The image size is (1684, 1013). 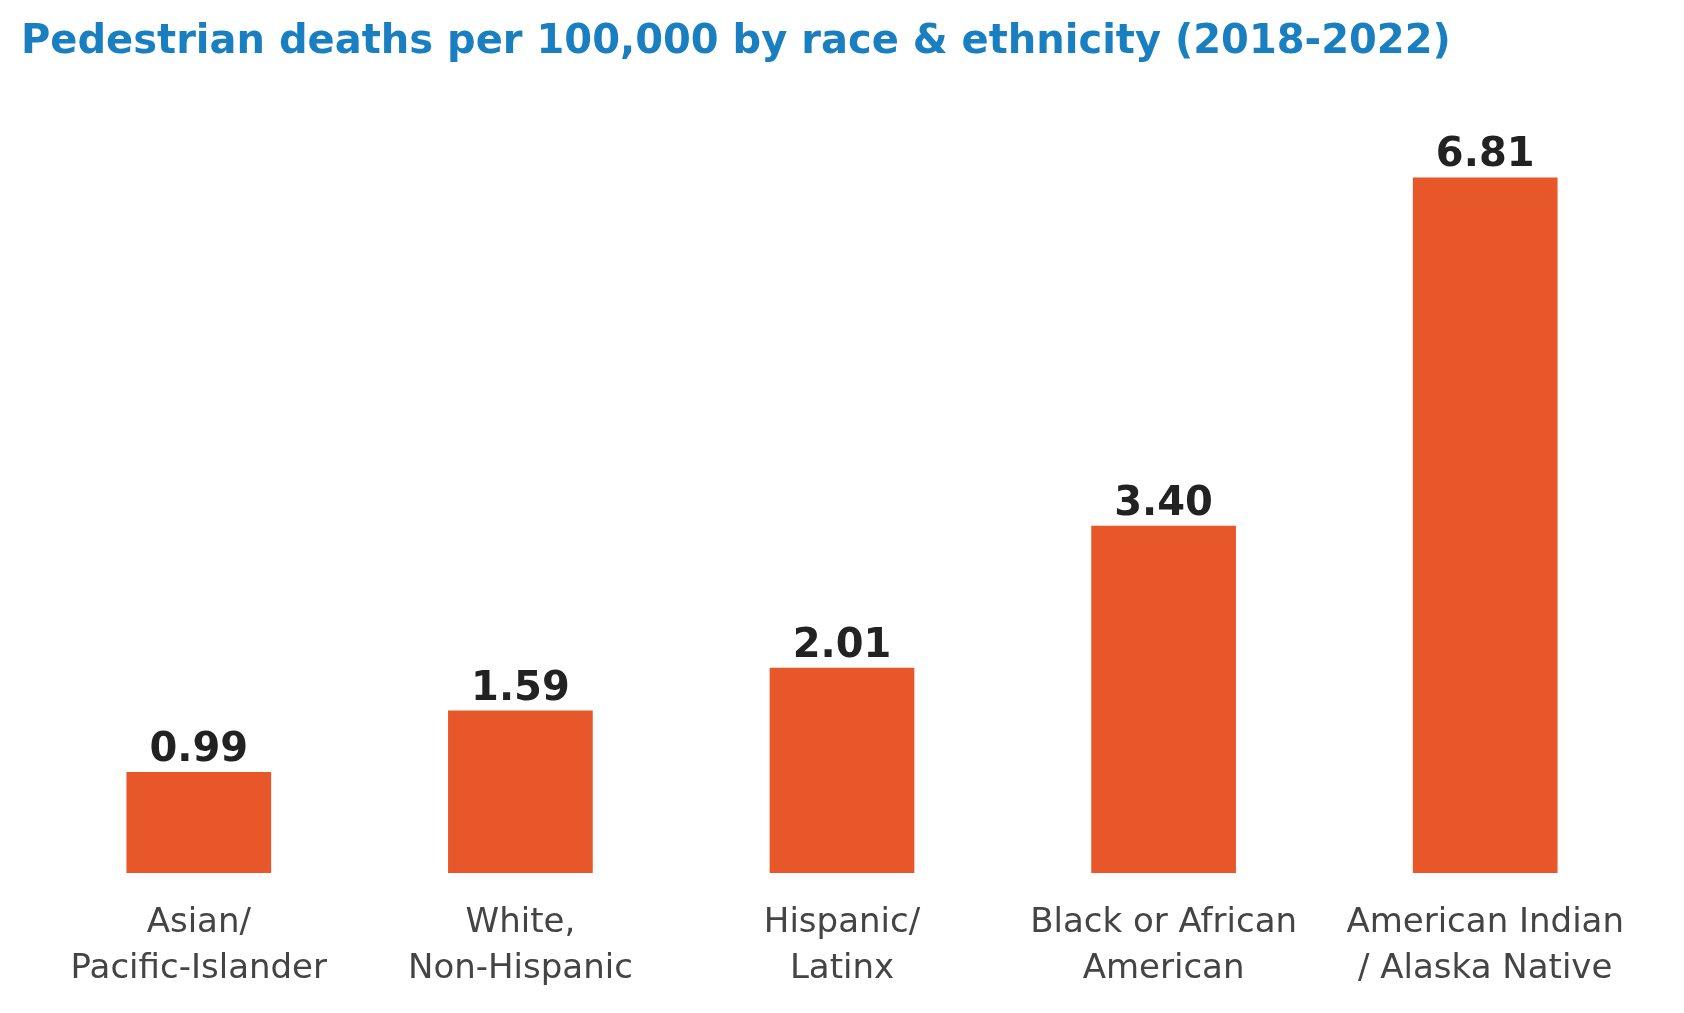 I want to click on data-label: 1.59, so click(x=520, y=685).